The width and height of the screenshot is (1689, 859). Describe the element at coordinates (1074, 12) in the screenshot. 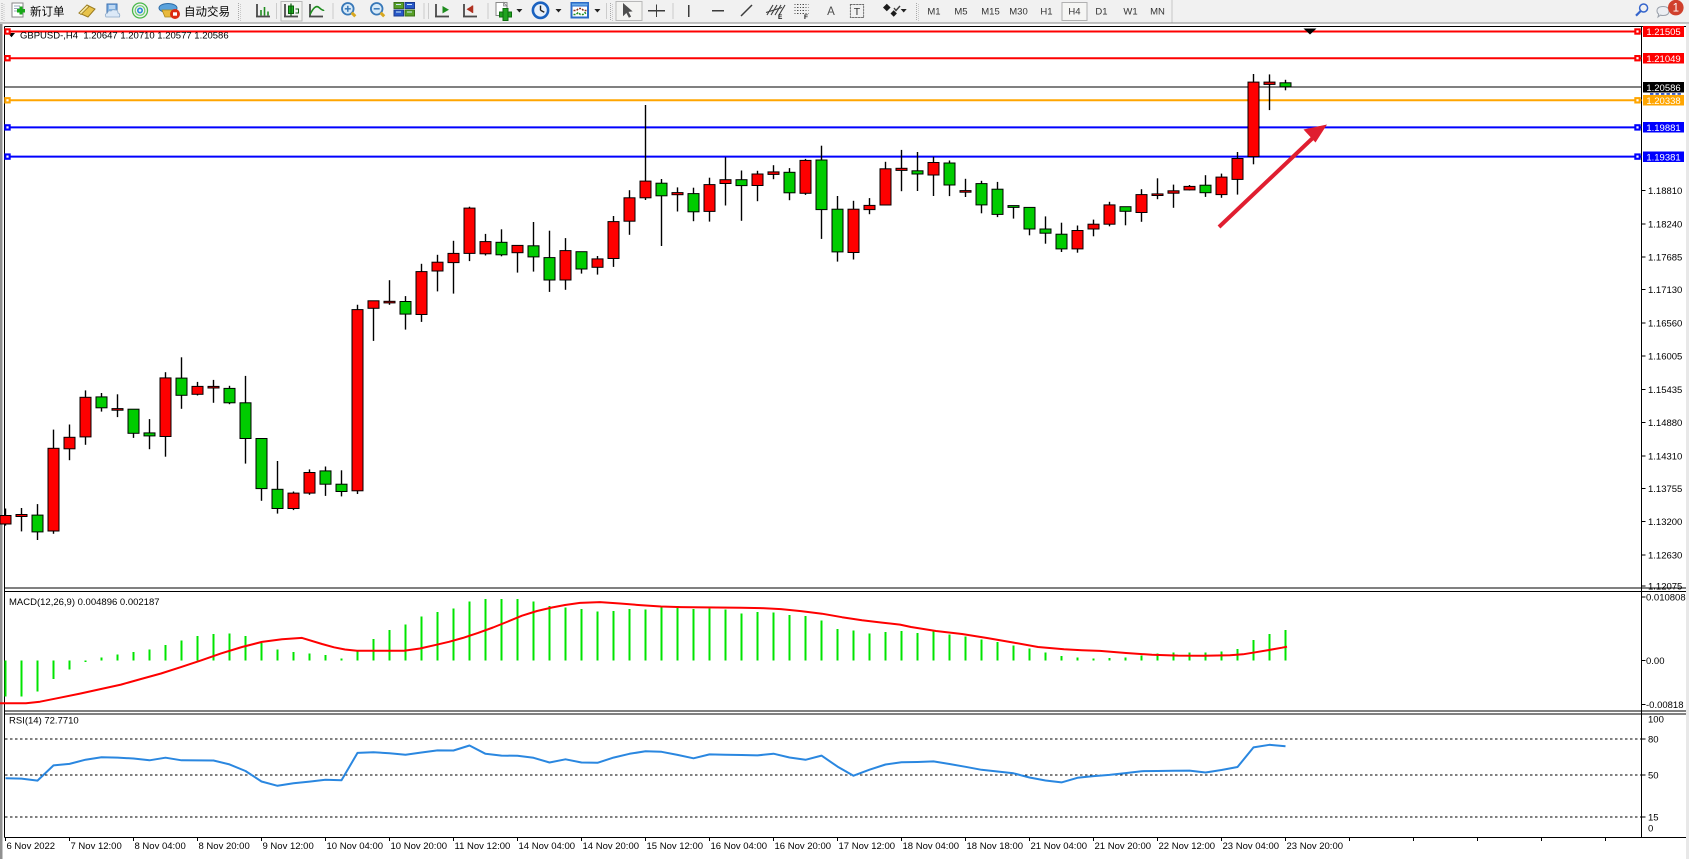

I see `svg-text: H4` at that location.